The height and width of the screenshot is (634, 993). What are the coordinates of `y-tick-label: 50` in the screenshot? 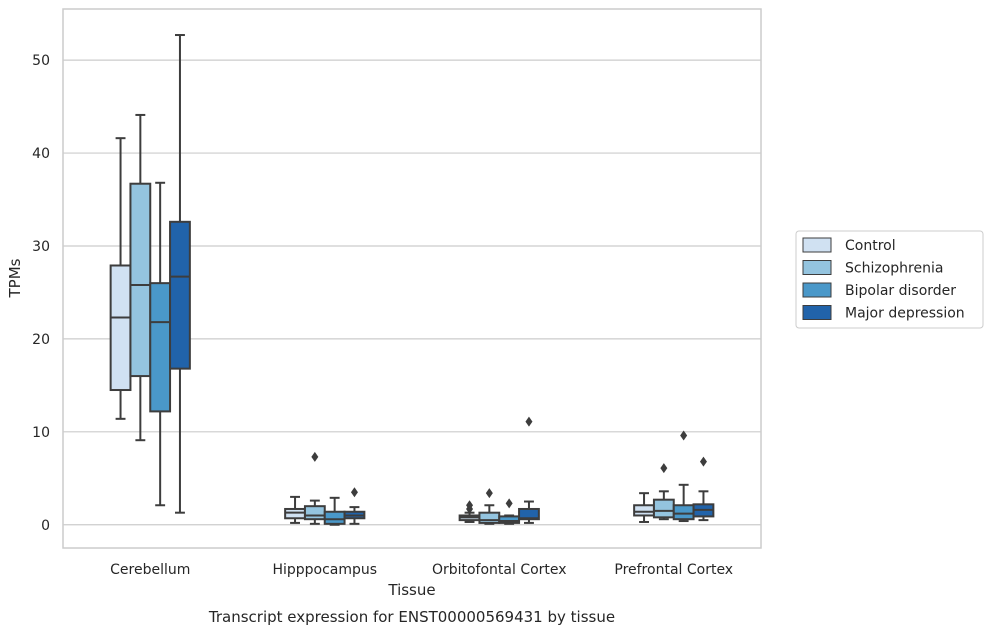 It's located at (41, 61).